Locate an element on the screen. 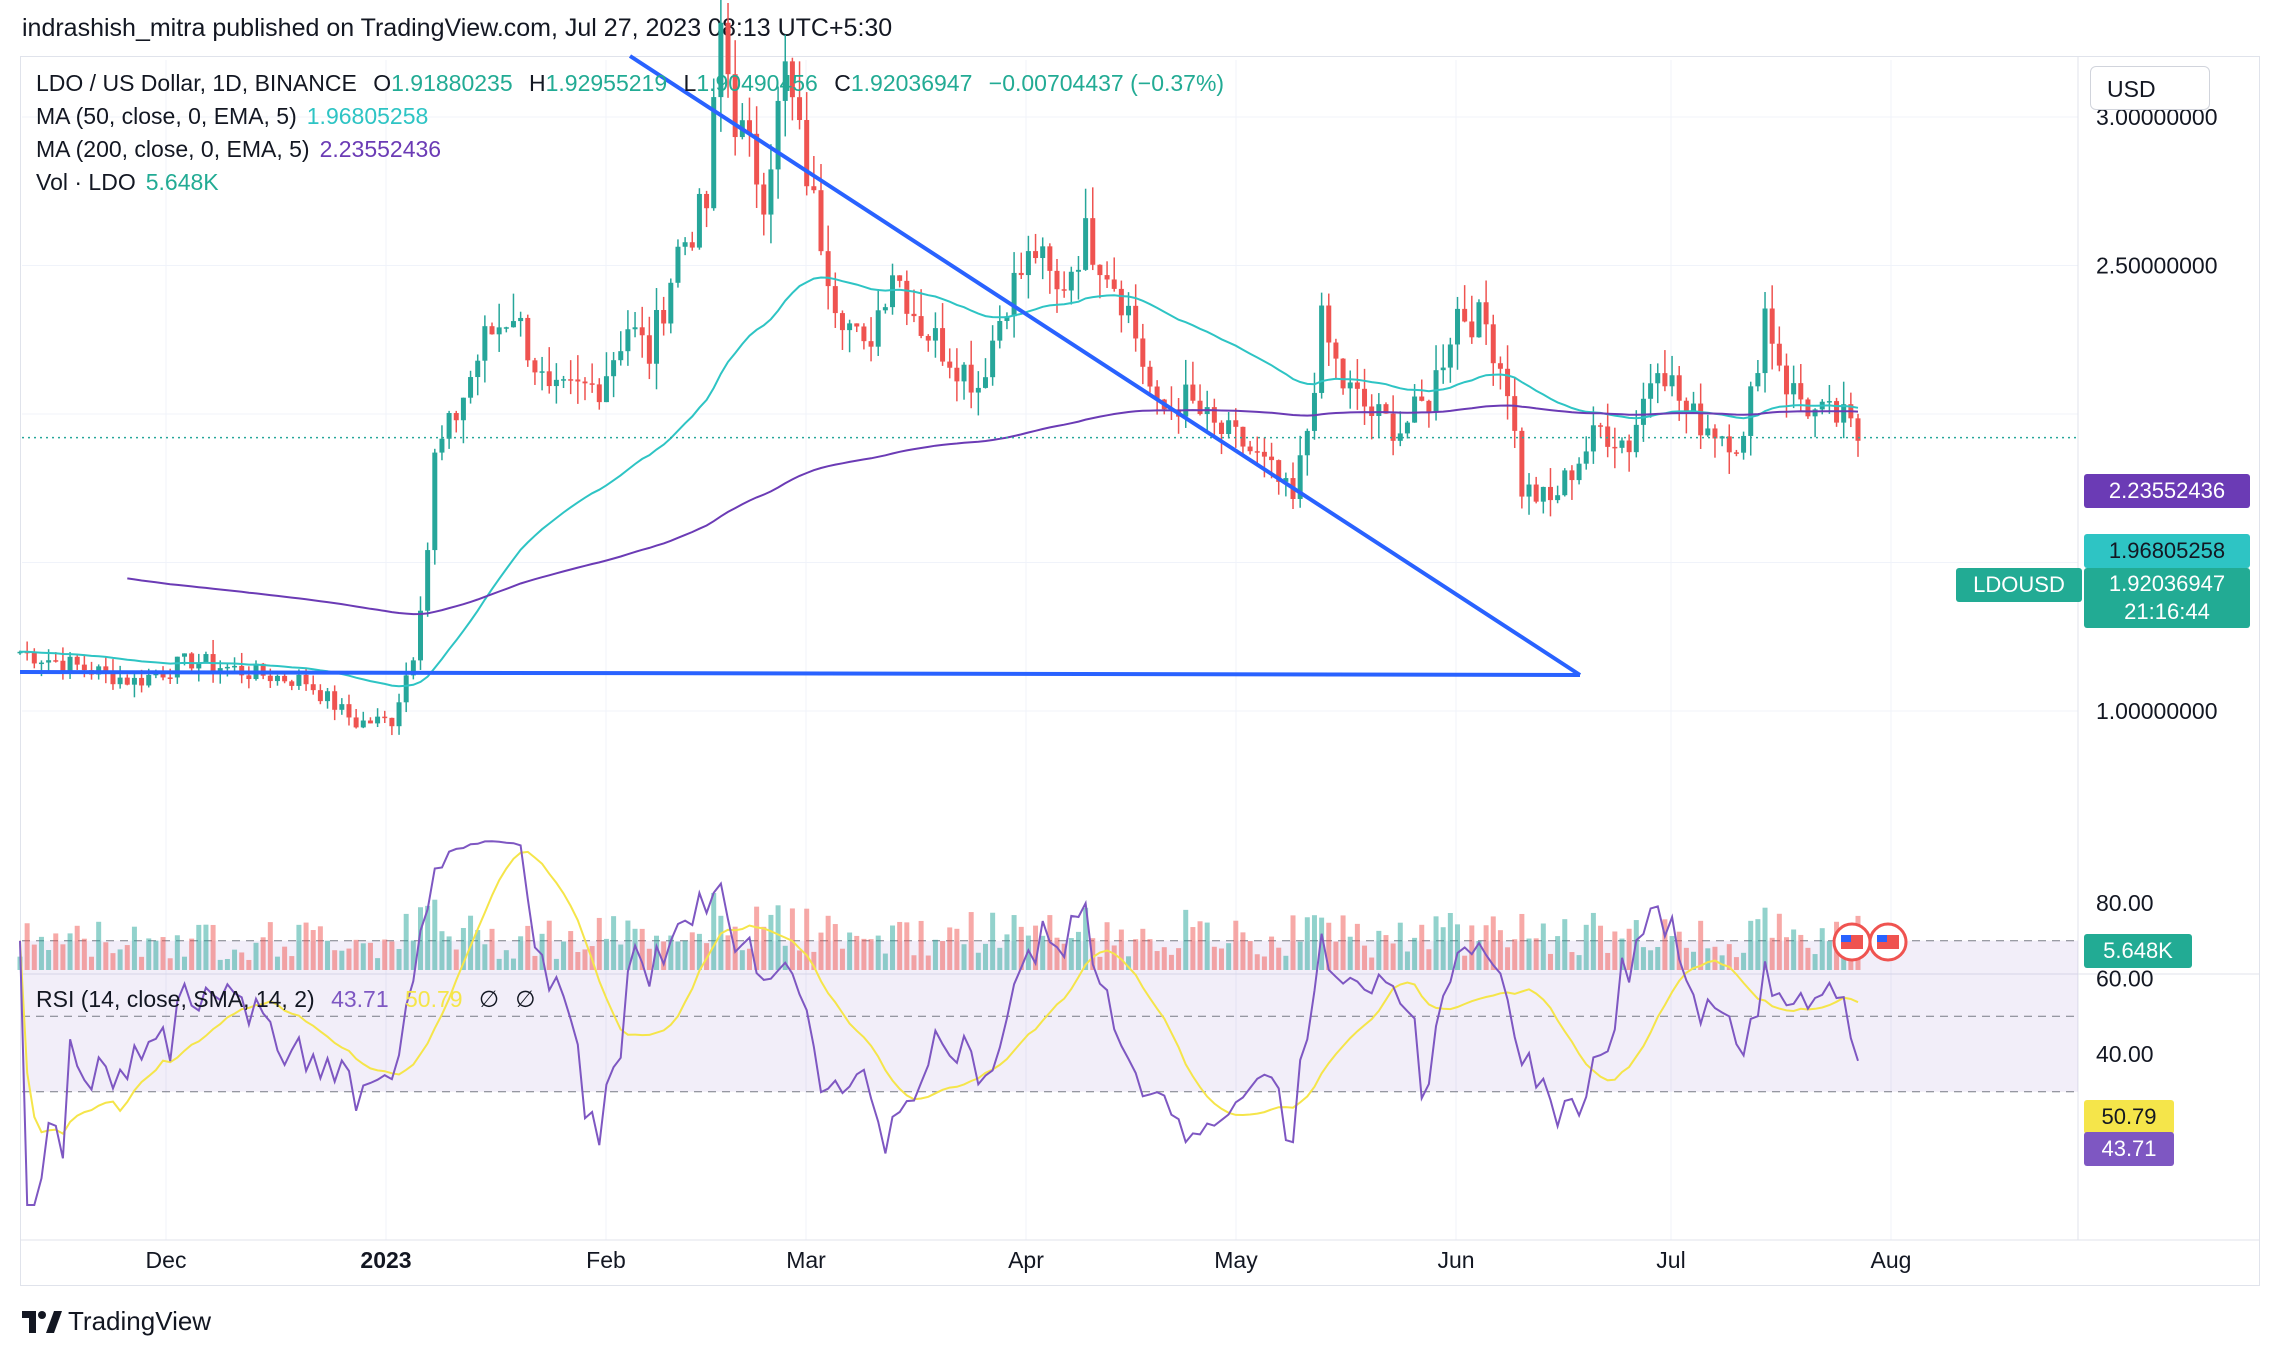 The image size is (2278, 1354). ma200-price-tag: 2.23552436 is located at coordinates (2167, 491).